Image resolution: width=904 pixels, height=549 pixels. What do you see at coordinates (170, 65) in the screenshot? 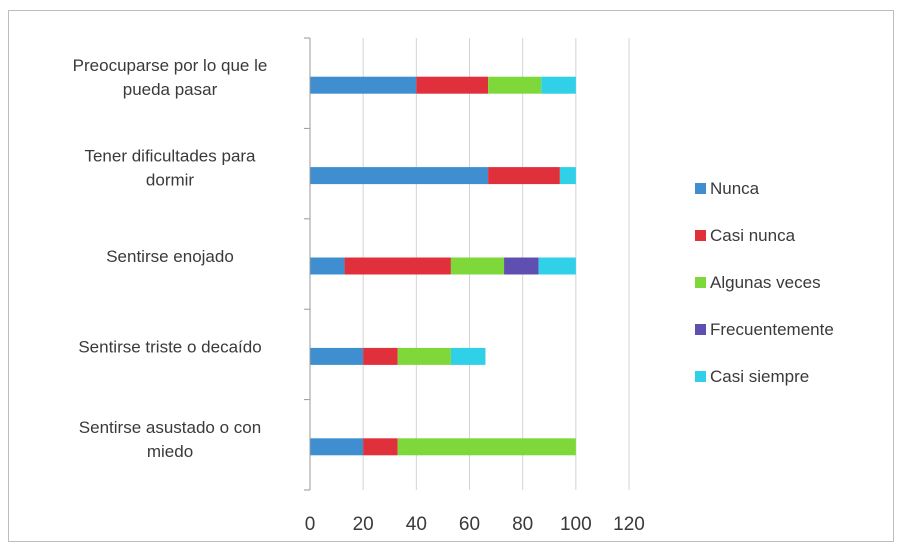
I see `category-label: Preocuparse por lo que le` at bounding box center [170, 65].